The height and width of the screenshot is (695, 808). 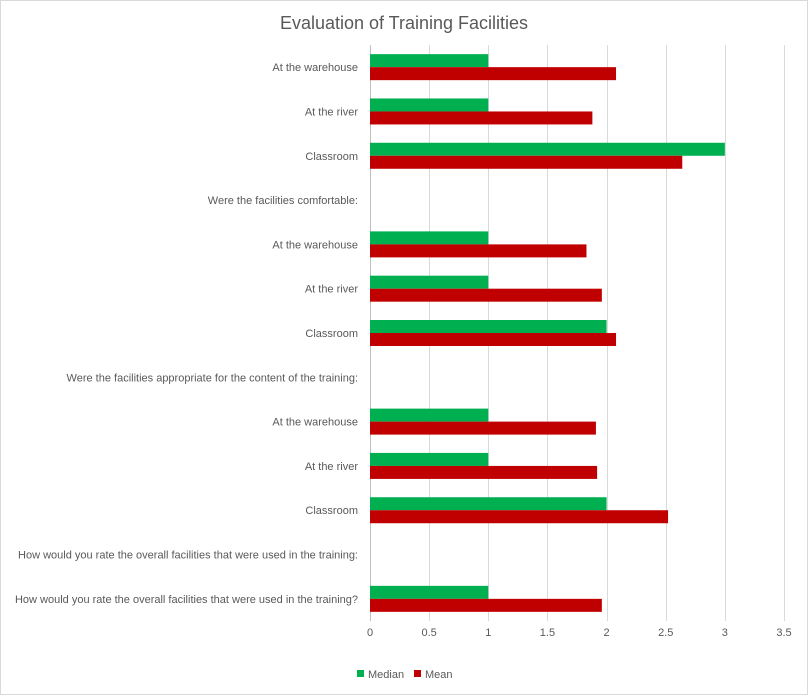 I want to click on x-tick-label: 3.5, so click(x=783, y=633).